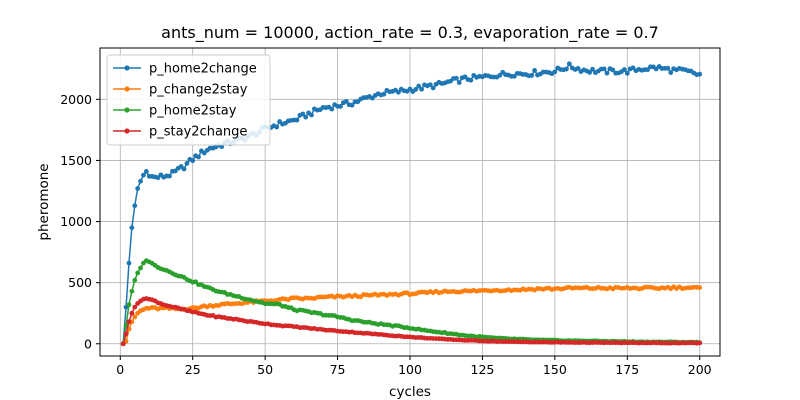 This screenshot has width=800, height=400. Describe the element at coordinates (76, 160) in the screenshot. I see `y-tick-label: 1500` at that location.